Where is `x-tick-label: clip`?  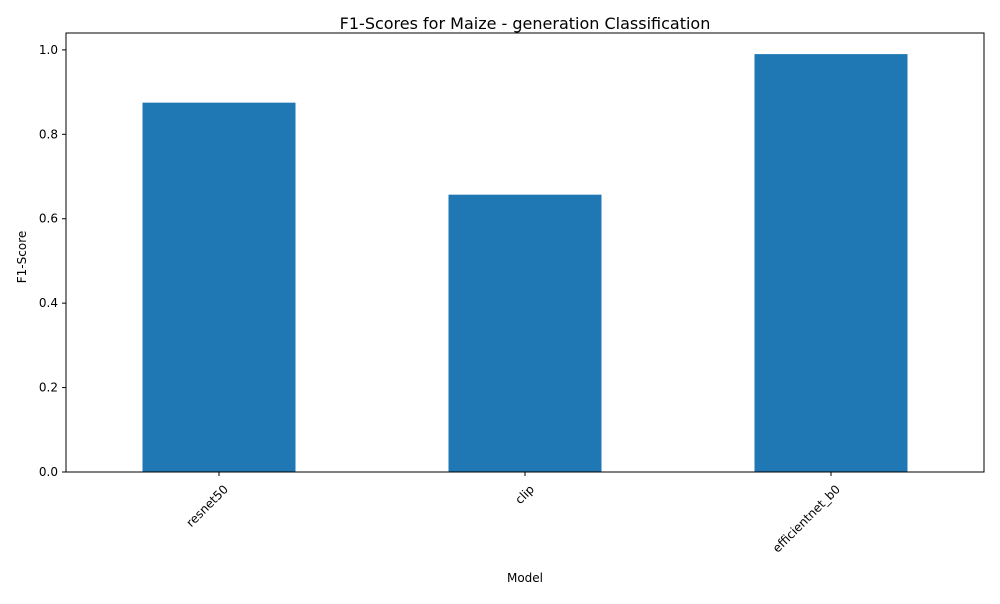 x-tick-label: clip is located at coordinates (524, 494).